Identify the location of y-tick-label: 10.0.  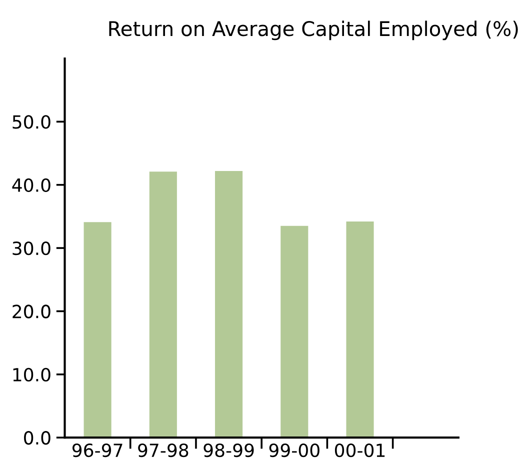
(31, 375).